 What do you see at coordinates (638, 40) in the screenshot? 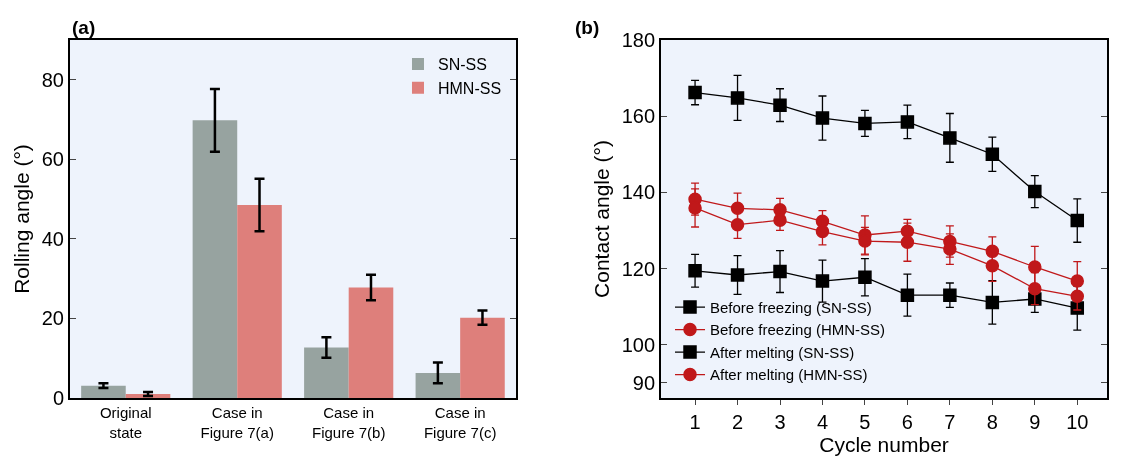
I see `y-tick-label: 180` at bounding box center [638, 40].